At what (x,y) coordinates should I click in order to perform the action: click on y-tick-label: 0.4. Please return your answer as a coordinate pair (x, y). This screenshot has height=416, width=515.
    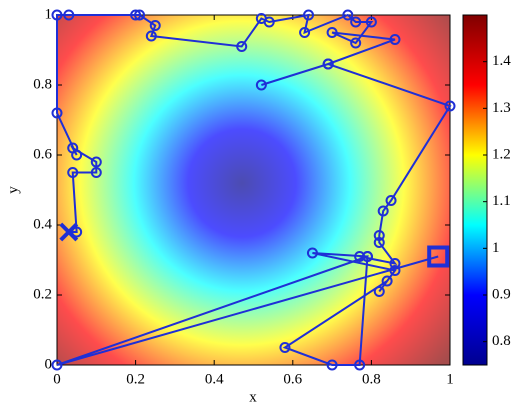
    Looking at the image, I should click on (42, 224).